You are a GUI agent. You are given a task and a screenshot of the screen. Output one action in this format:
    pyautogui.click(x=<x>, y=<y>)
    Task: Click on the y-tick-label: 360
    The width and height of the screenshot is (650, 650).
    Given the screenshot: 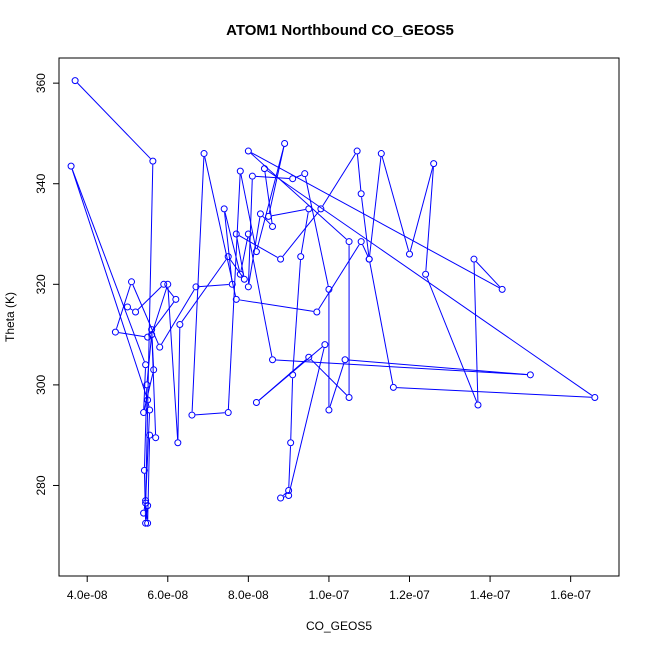 What is the action you would take?
    pyautogui.click(x=41, y=83)
    